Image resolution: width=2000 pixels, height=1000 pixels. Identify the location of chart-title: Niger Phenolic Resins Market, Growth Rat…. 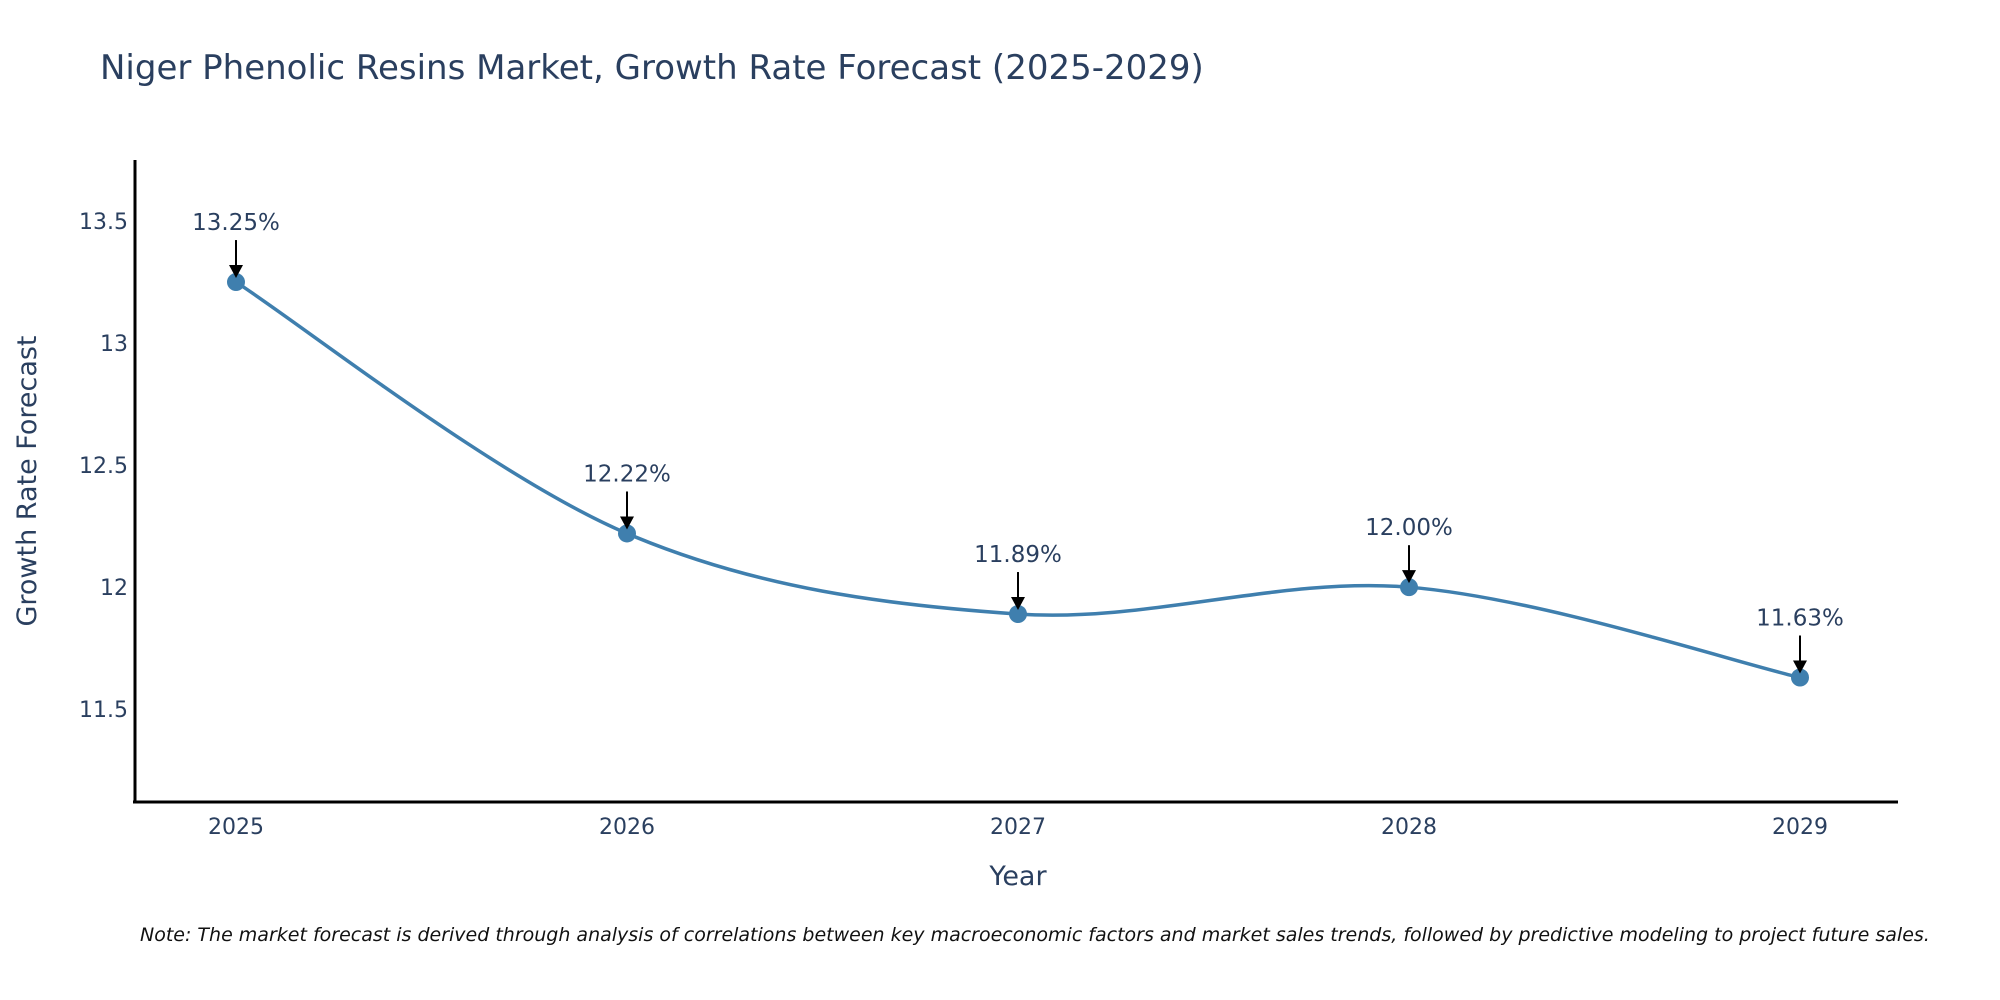
(652, 68).